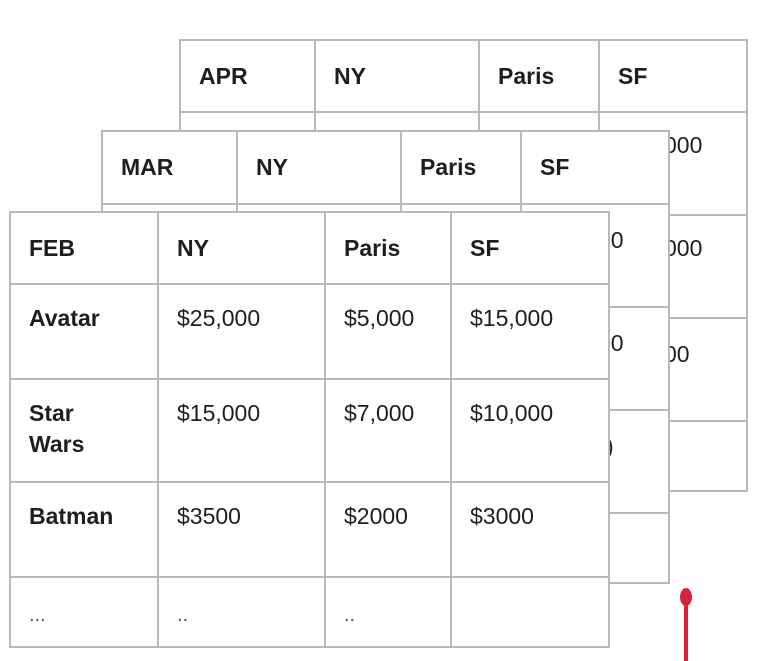  What do you see at coordinates (388, 331) in the screenshot?
I see `cell-value: $5,000` at bounding box center [388, 331].